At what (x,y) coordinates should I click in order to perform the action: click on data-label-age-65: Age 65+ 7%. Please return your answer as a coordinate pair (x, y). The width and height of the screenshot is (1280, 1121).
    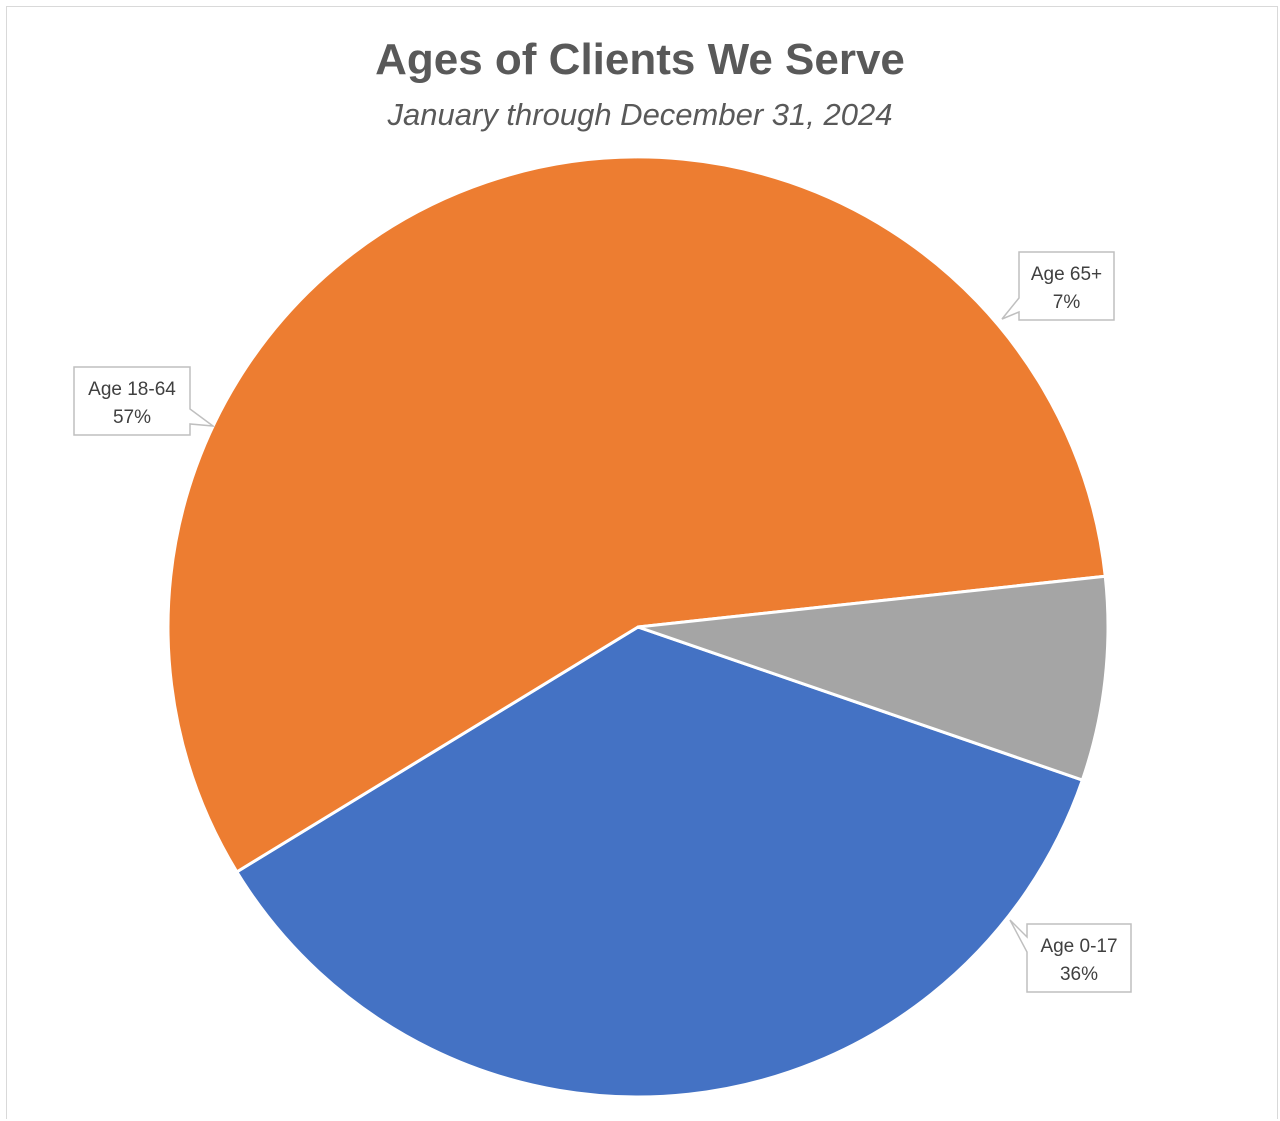
    Looking at the image, I should click on (1058, 286).